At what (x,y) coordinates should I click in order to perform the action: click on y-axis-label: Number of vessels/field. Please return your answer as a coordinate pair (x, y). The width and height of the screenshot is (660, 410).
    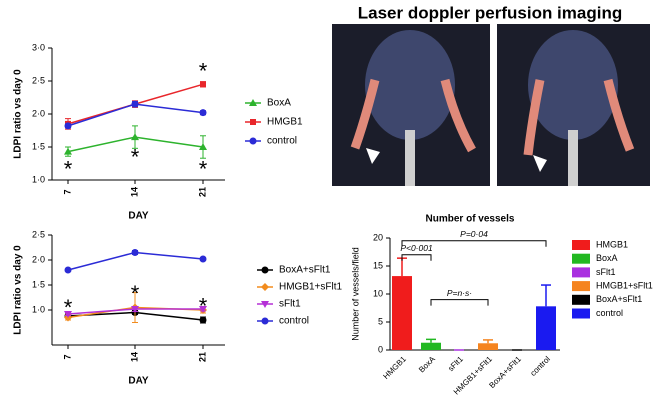
    Looking at the image, I should click on (355, 294).